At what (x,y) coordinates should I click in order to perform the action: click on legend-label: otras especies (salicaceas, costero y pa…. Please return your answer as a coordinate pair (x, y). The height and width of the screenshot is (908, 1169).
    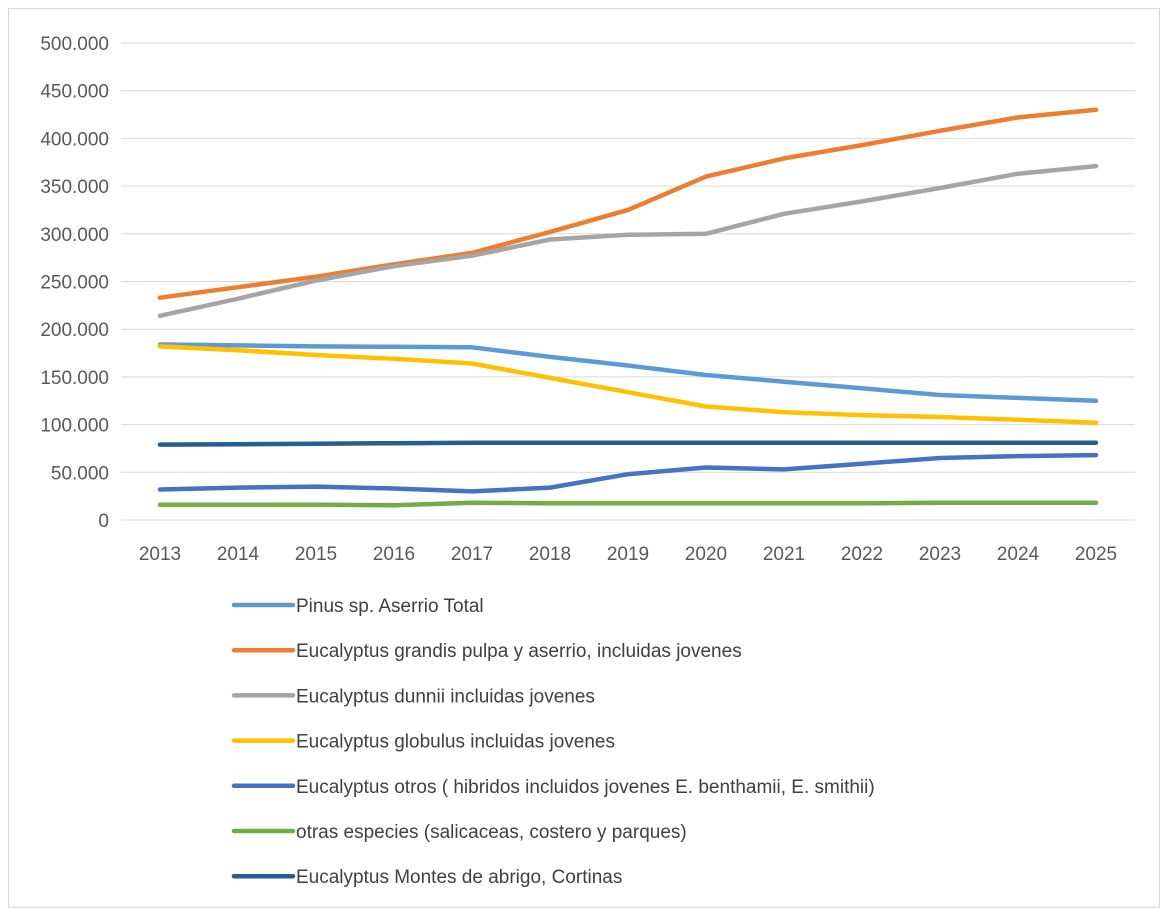
    Looking at the image, I should click on (491, 832).